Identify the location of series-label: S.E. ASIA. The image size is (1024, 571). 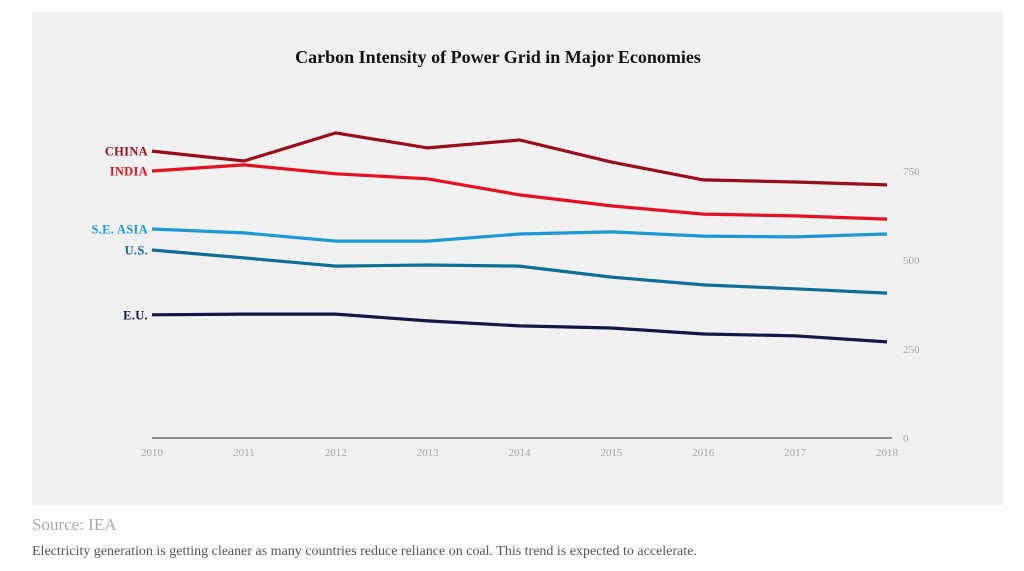
(119, 230).